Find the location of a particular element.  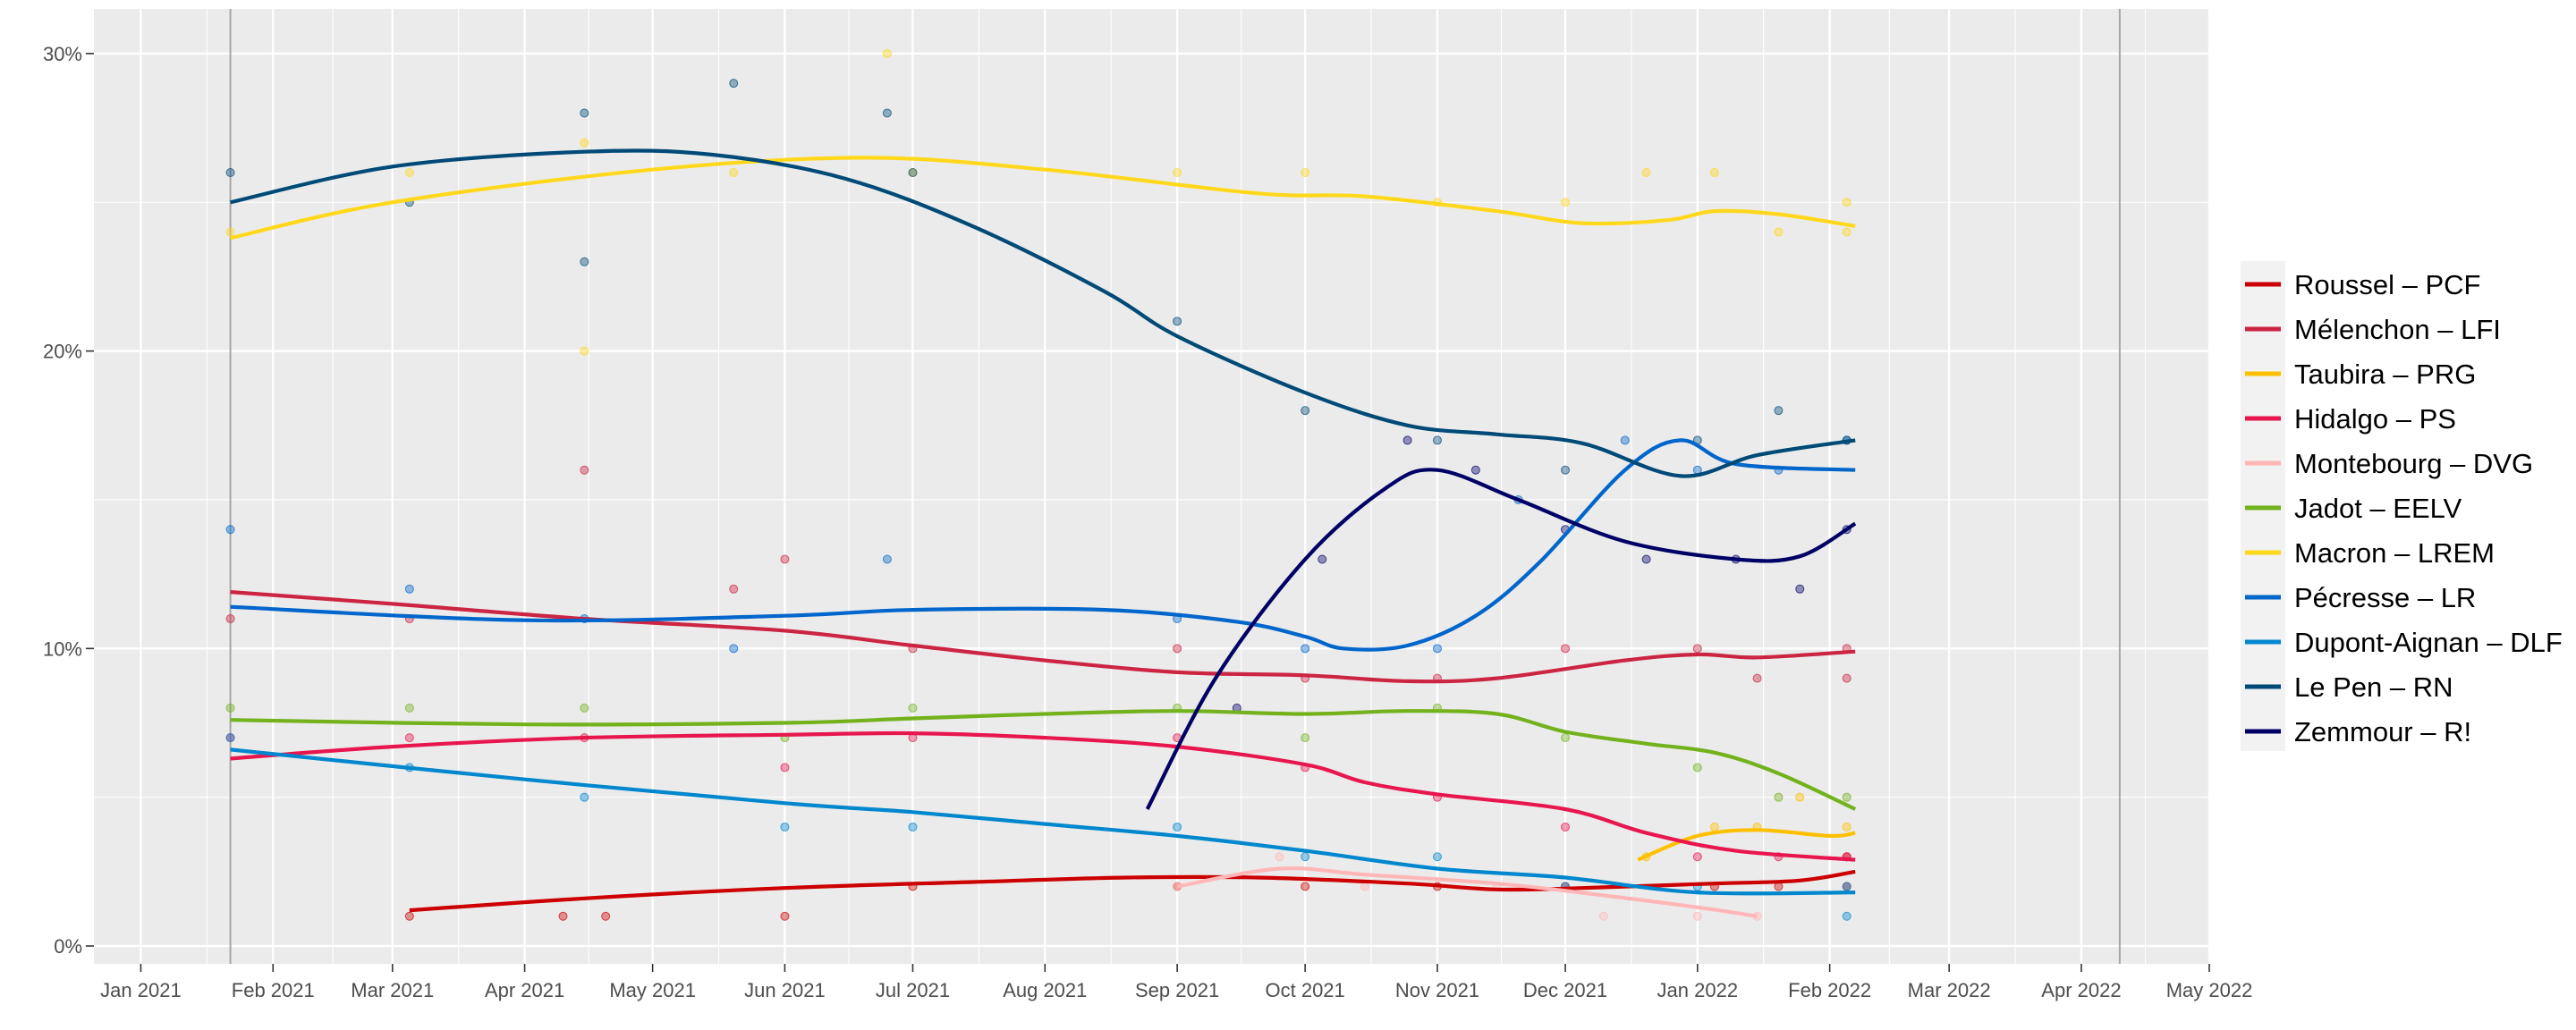

x-tick-label: Mar 2022 is located at coordinates (1949, 990).